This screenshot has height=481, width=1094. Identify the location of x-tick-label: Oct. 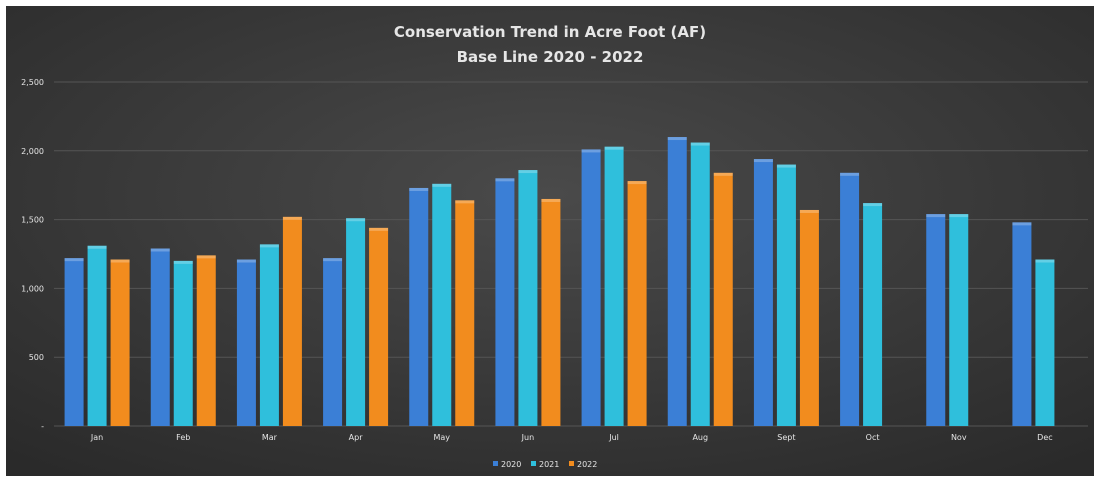
(873, 437).